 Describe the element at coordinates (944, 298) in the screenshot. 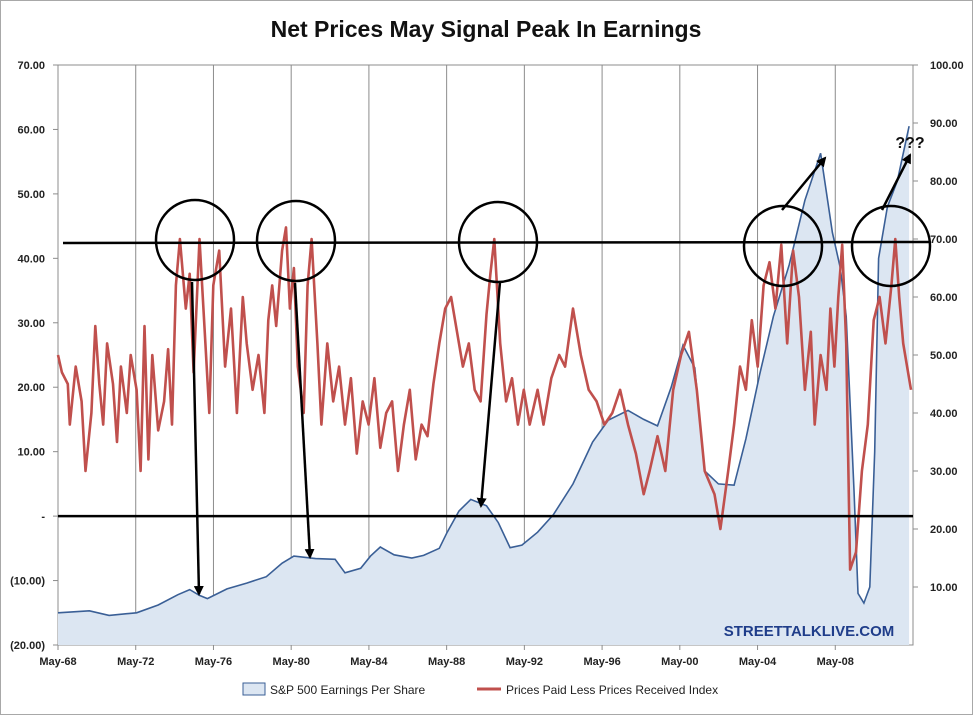

I see `y-right-tick-label: 60.00` at that location.